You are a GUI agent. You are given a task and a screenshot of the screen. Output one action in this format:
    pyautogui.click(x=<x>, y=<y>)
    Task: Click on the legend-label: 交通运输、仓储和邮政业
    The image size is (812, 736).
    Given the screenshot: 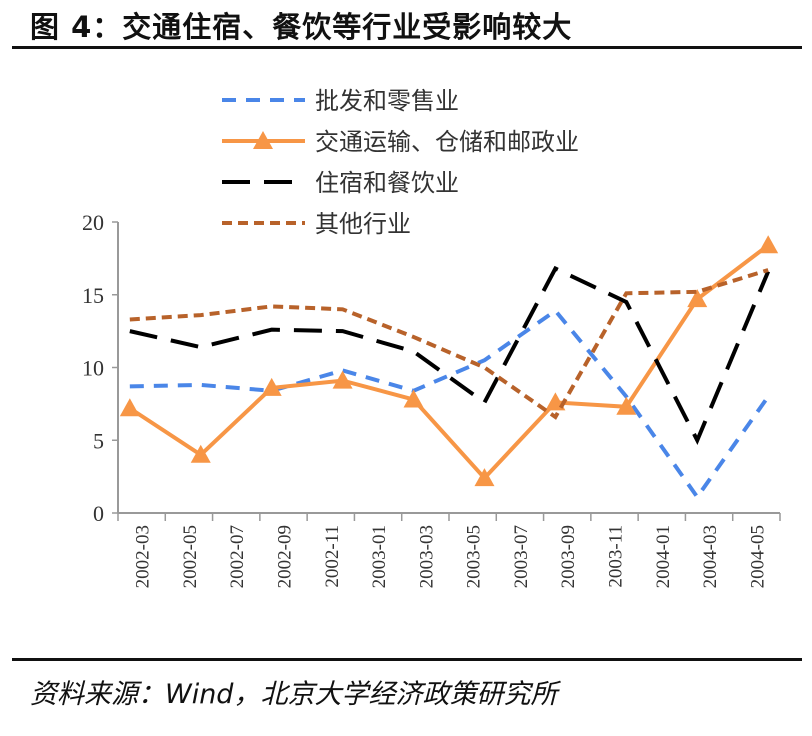 What is the action you would take?
    pyautogui.click(x=447, y=142)
    